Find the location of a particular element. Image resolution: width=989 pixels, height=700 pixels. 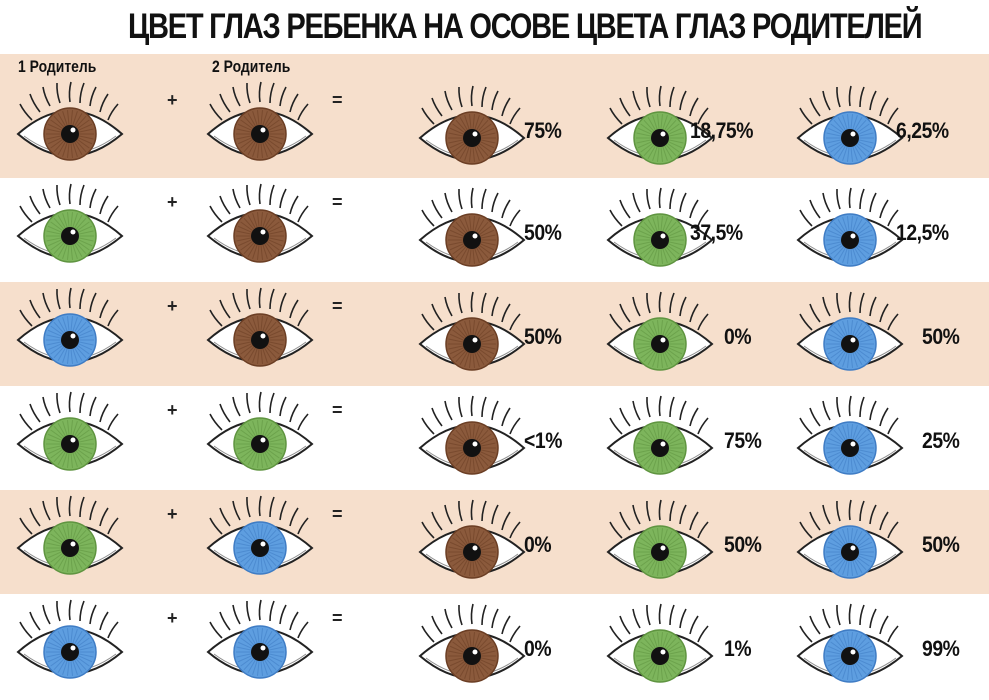

child-blue-percent: 6,25% is located at coordinates (922, 130).